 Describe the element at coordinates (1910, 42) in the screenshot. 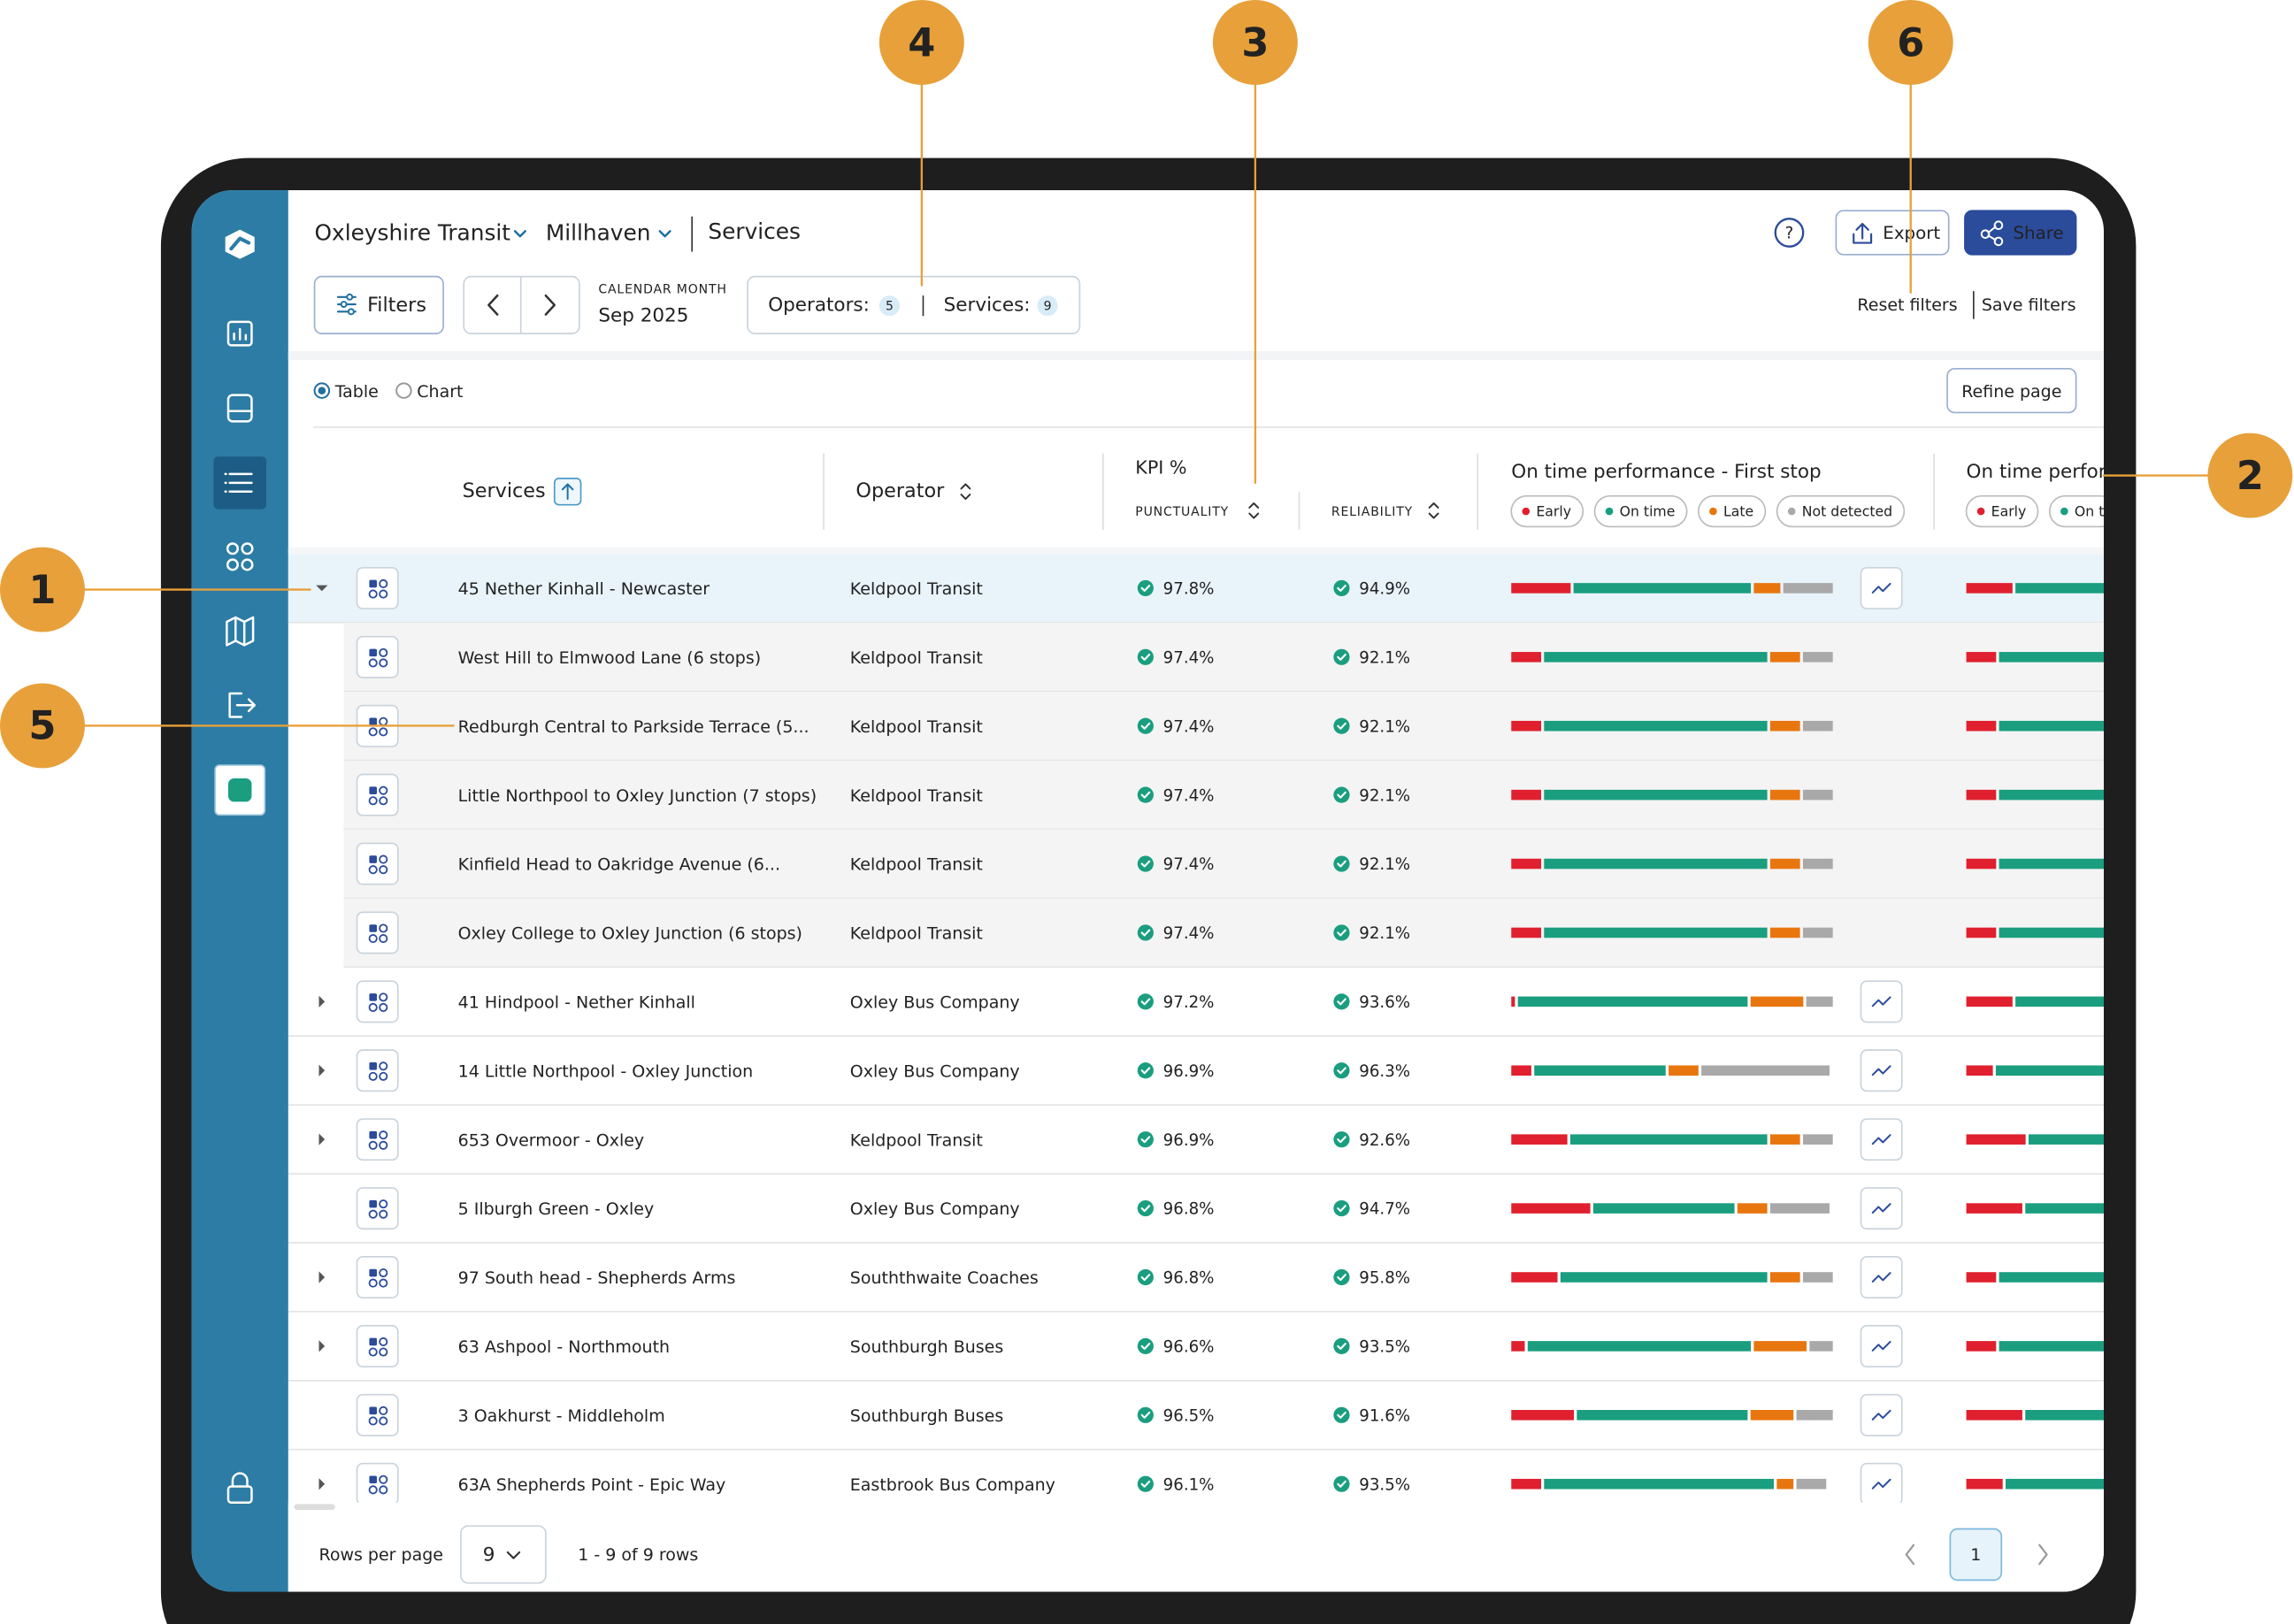

I see `callout-number: 6` at that location.